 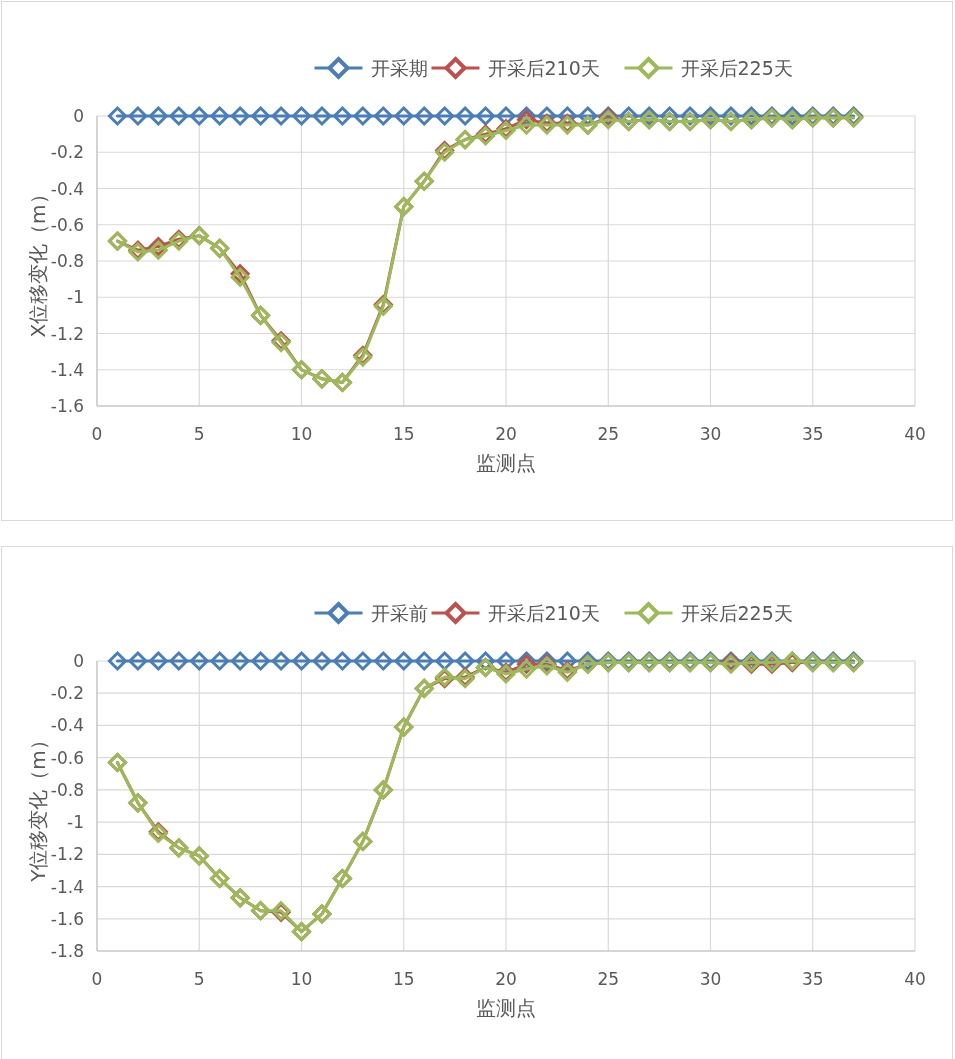 What do you see at coordinates (38, 806) in the screenshot?
I see `y-axis-title: Y位移变化（m）` at bounding box center [38, 806].